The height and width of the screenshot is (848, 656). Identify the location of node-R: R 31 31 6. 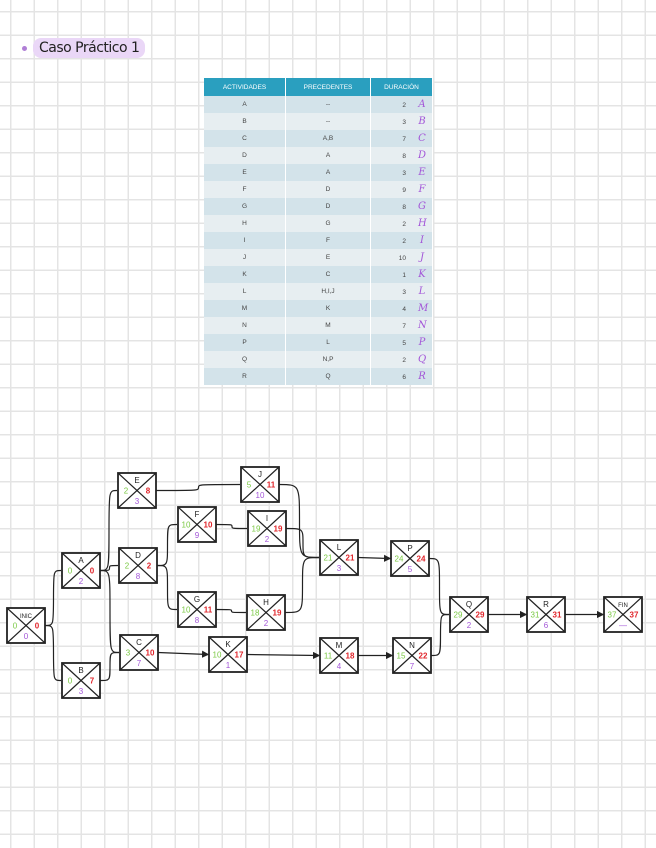
(546, 614).